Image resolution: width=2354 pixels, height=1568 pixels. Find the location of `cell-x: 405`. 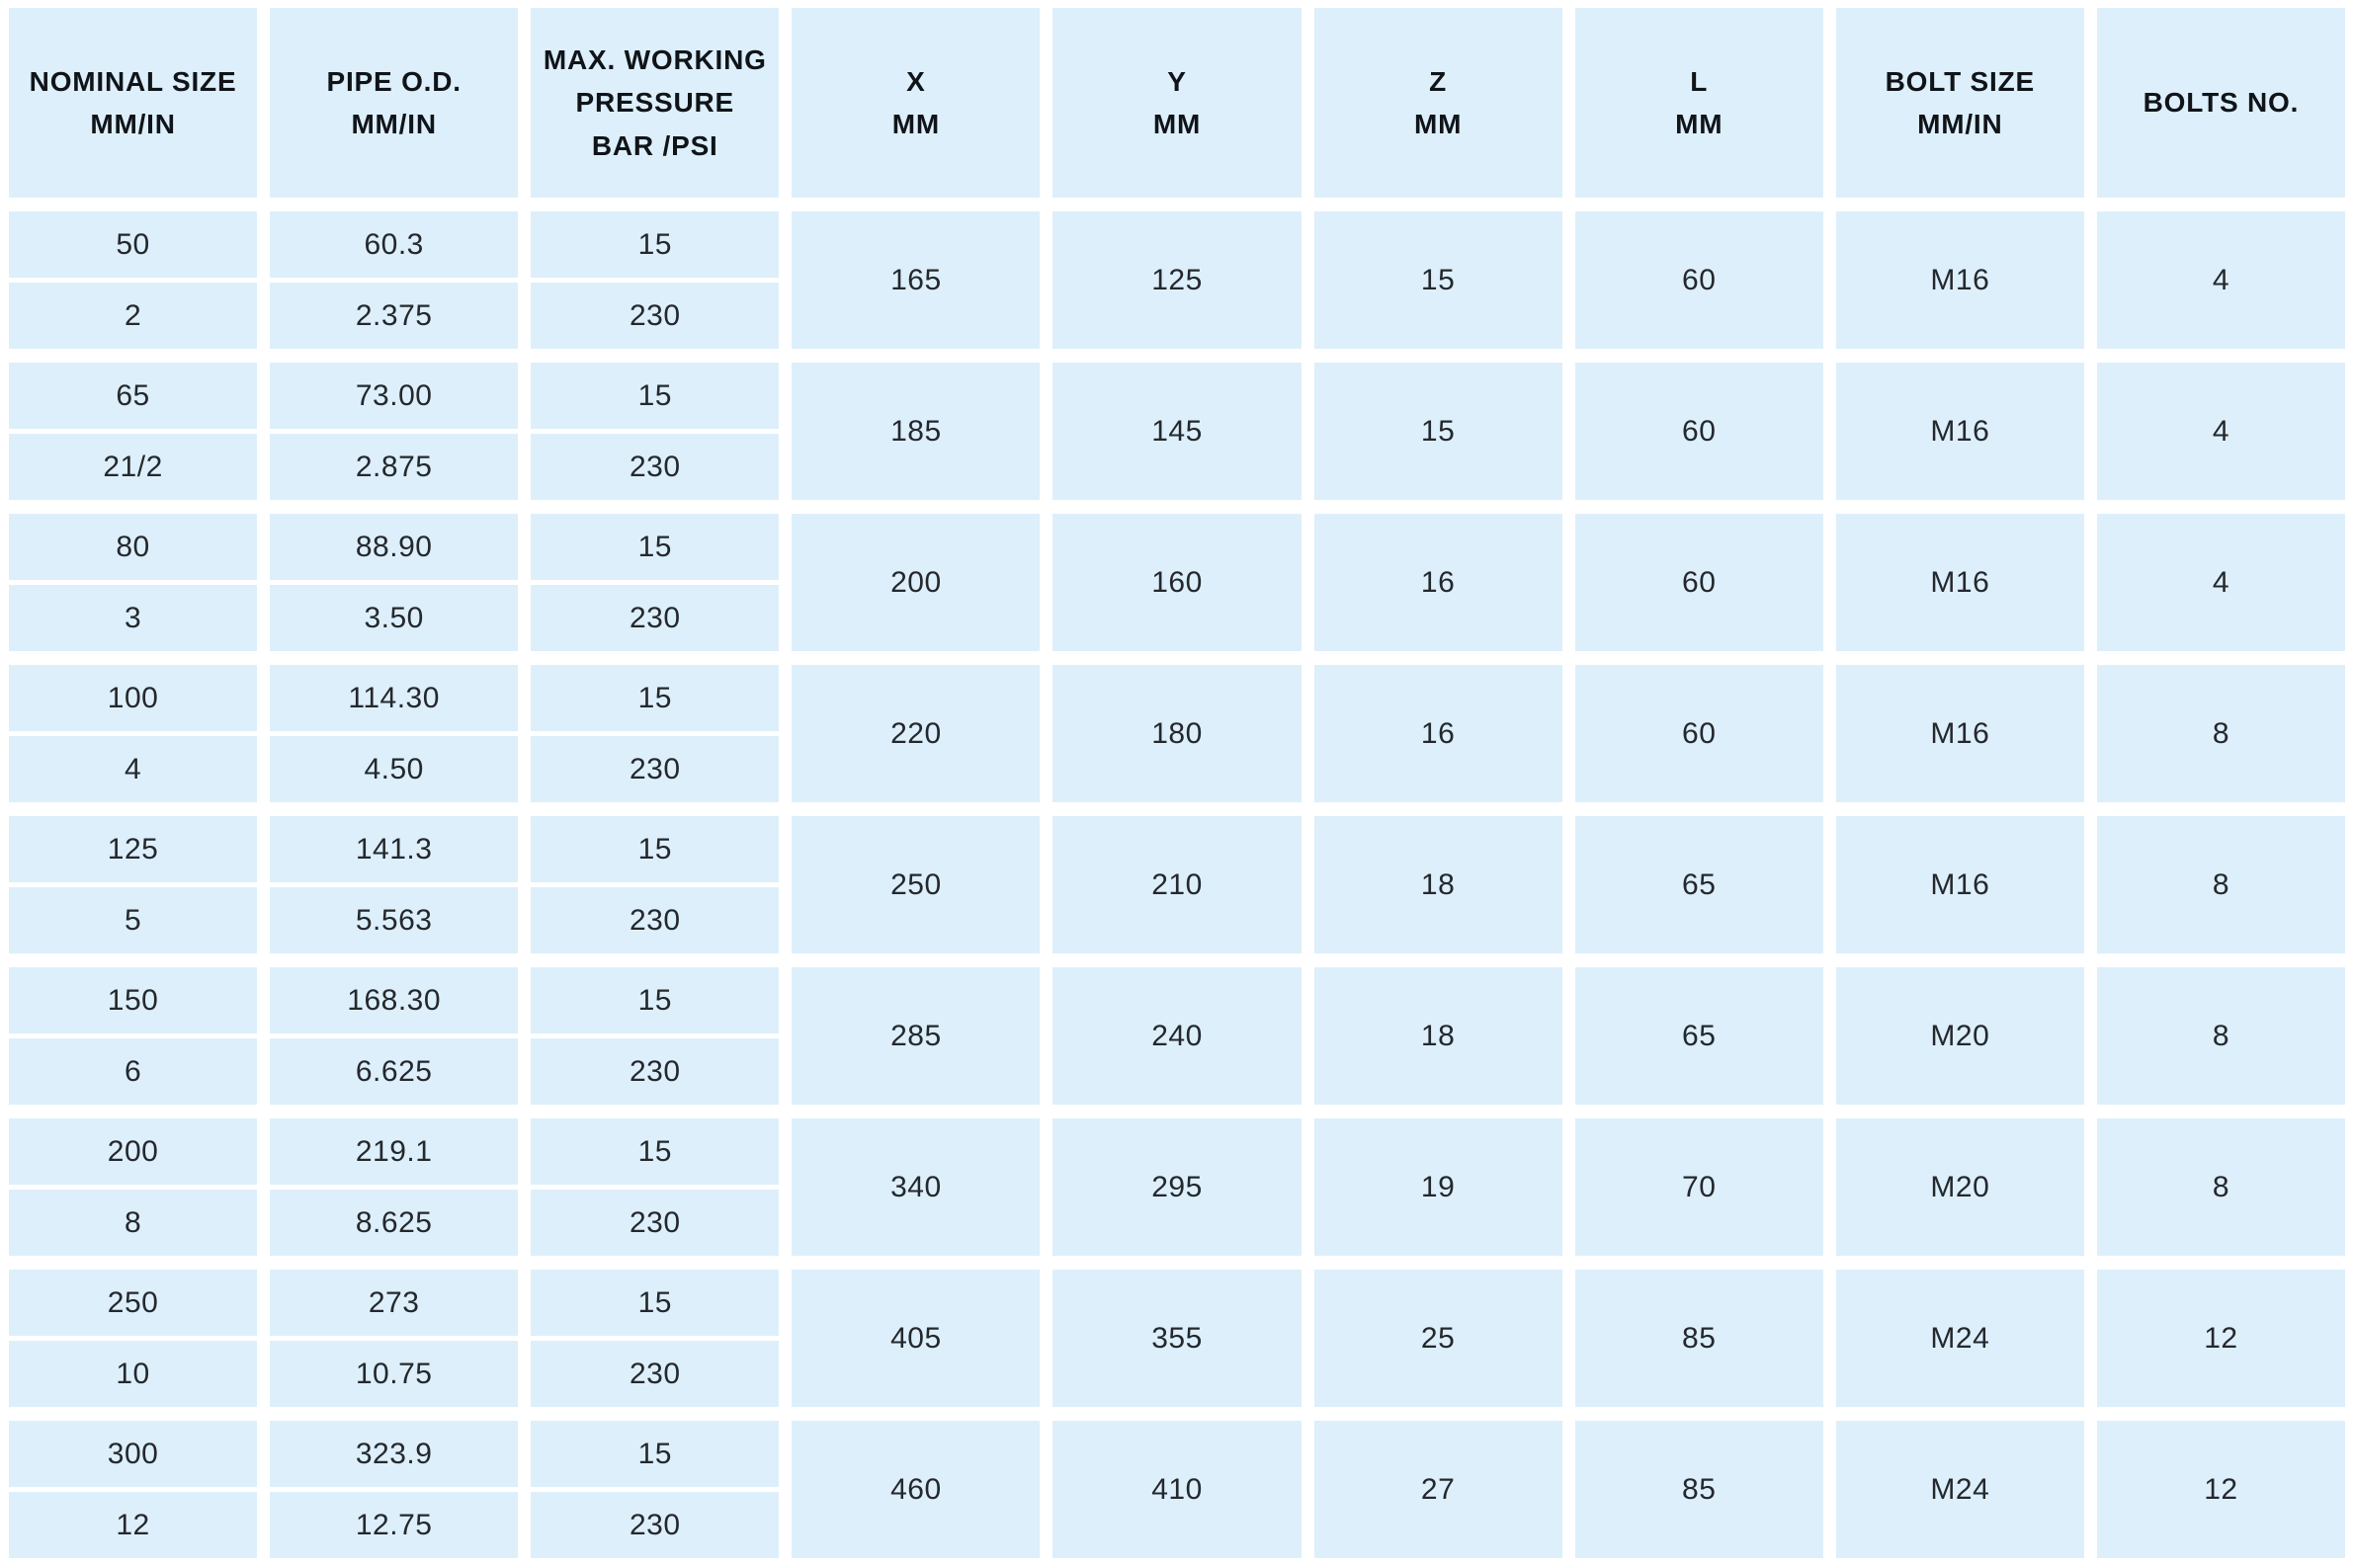

cell-x: 405 is located at coordinates (916, 1338).